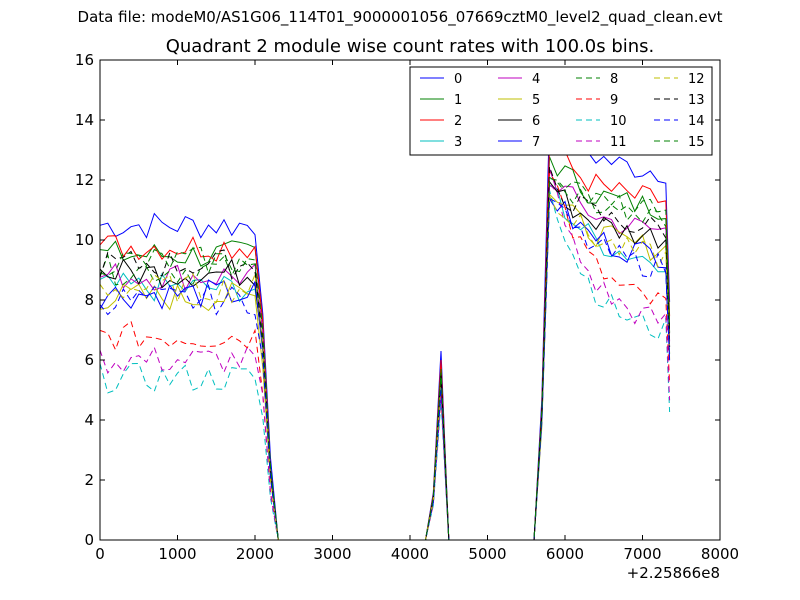  I want to click on legend-label-6: 6, so click(536, 121).